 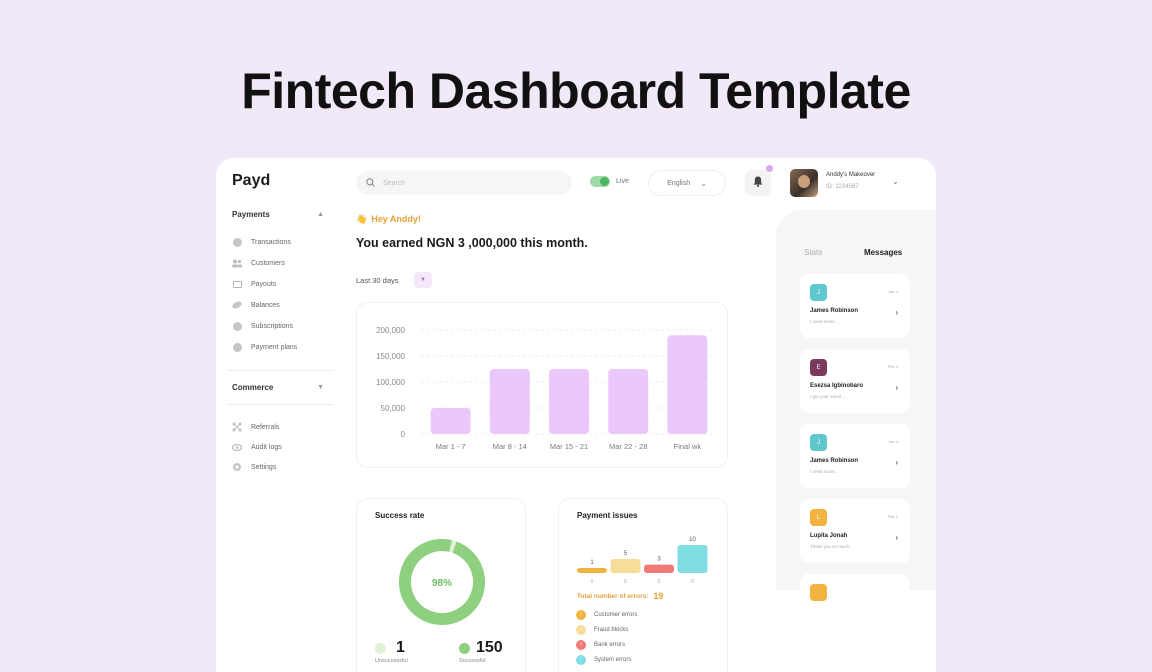 What do you see at coordinates (266, 447) in the screenshot?
I see `sidebar-item-label: Audit logs` at bounding box center [266, 447].